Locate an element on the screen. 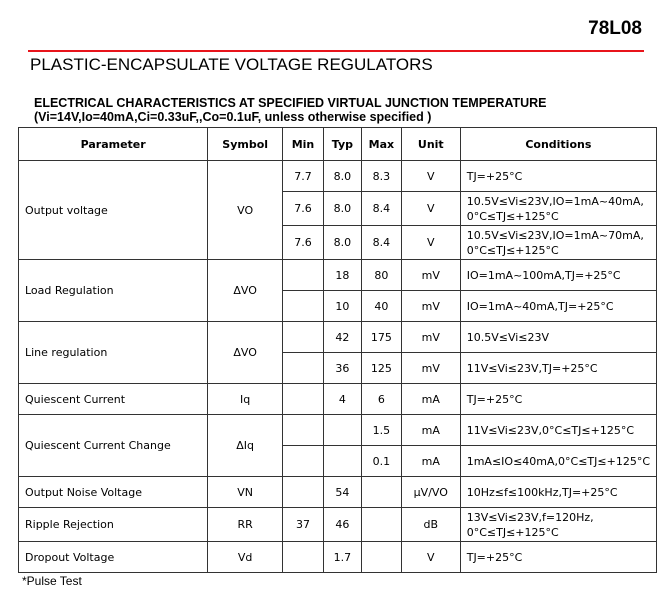  max-cell: 8.3 is located at coordinates (381, 176).